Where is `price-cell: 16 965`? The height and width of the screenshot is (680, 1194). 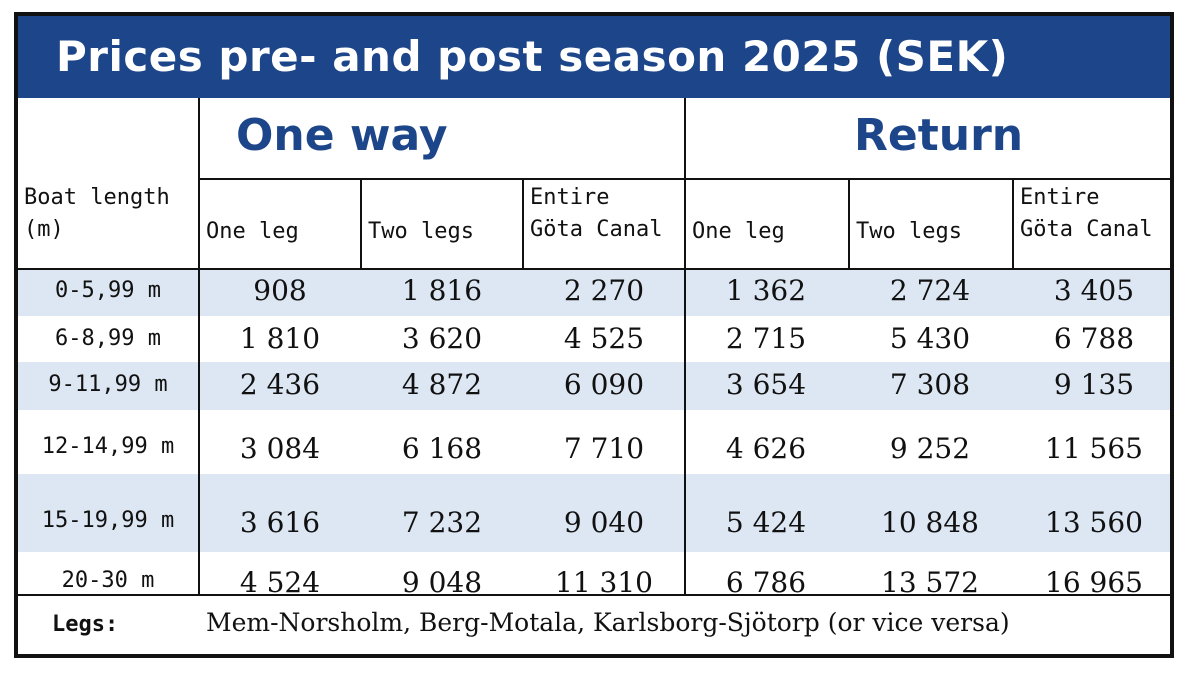
price-cell: 16 965 is located at coordinates (1094, 582).